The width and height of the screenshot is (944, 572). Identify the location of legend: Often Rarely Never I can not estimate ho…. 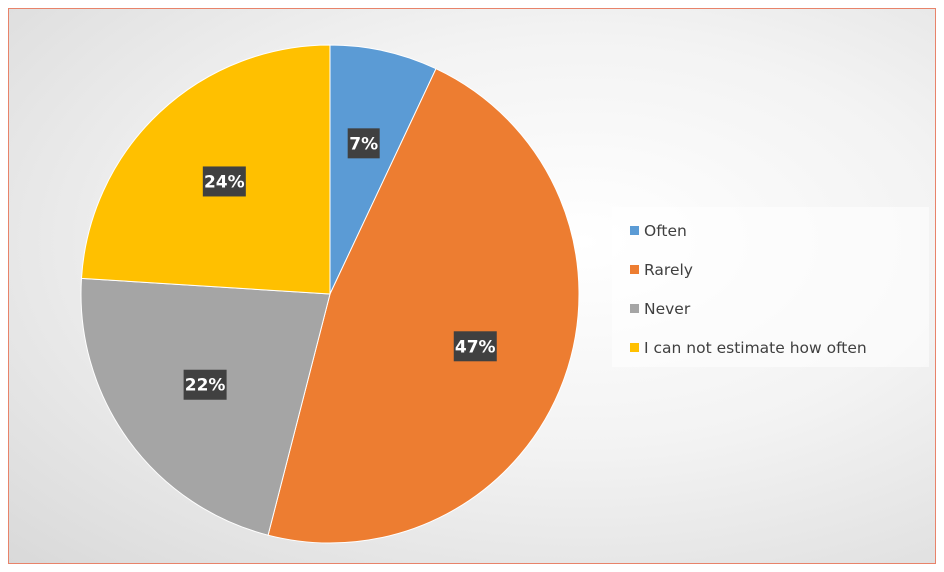
(770, 287).